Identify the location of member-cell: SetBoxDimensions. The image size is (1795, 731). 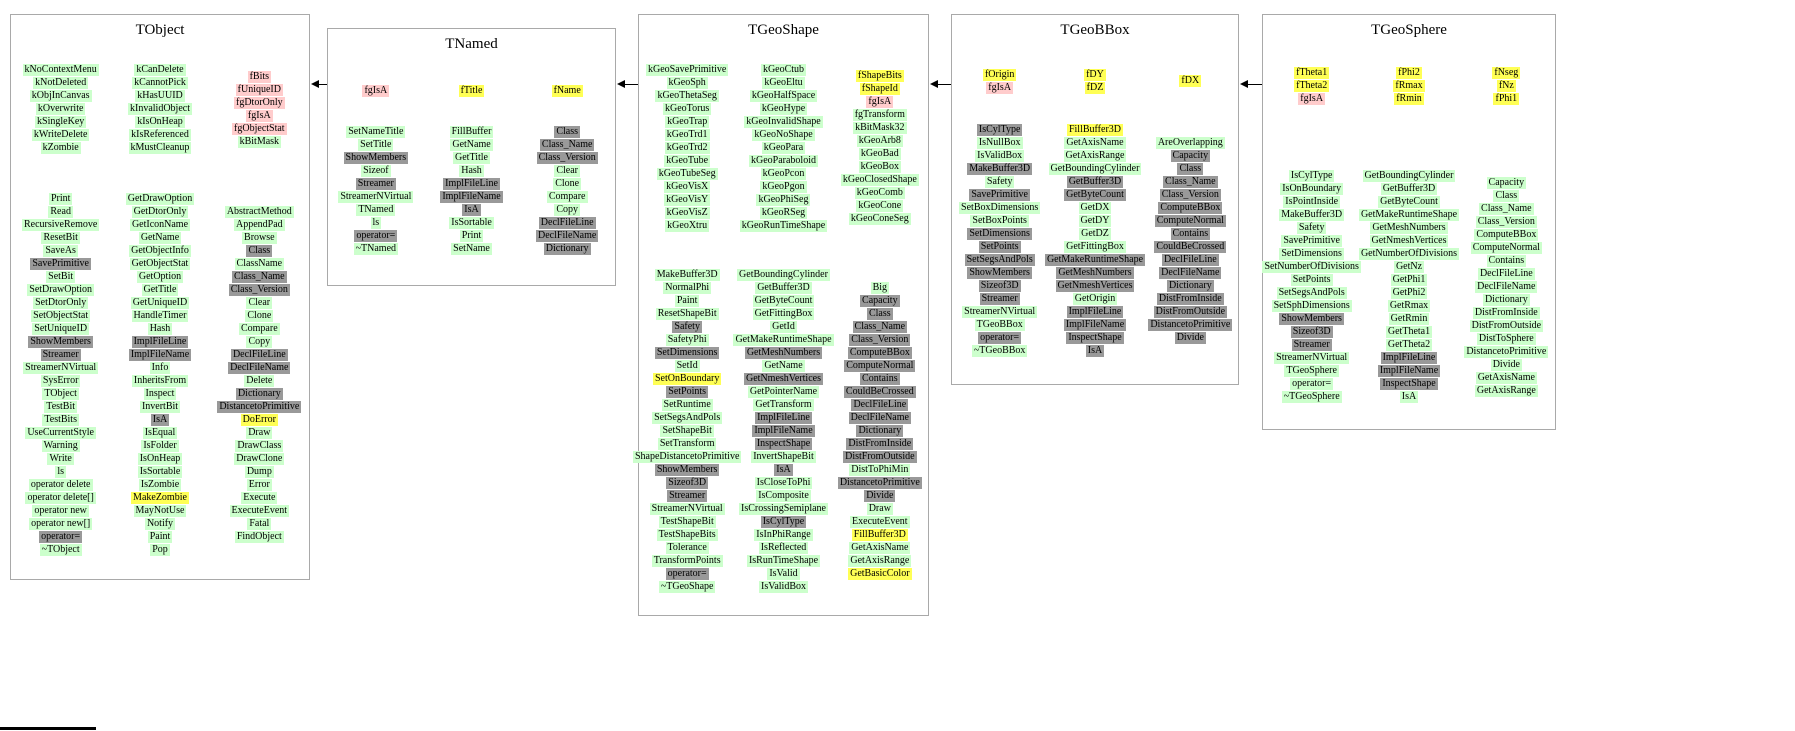
(1000, 207).